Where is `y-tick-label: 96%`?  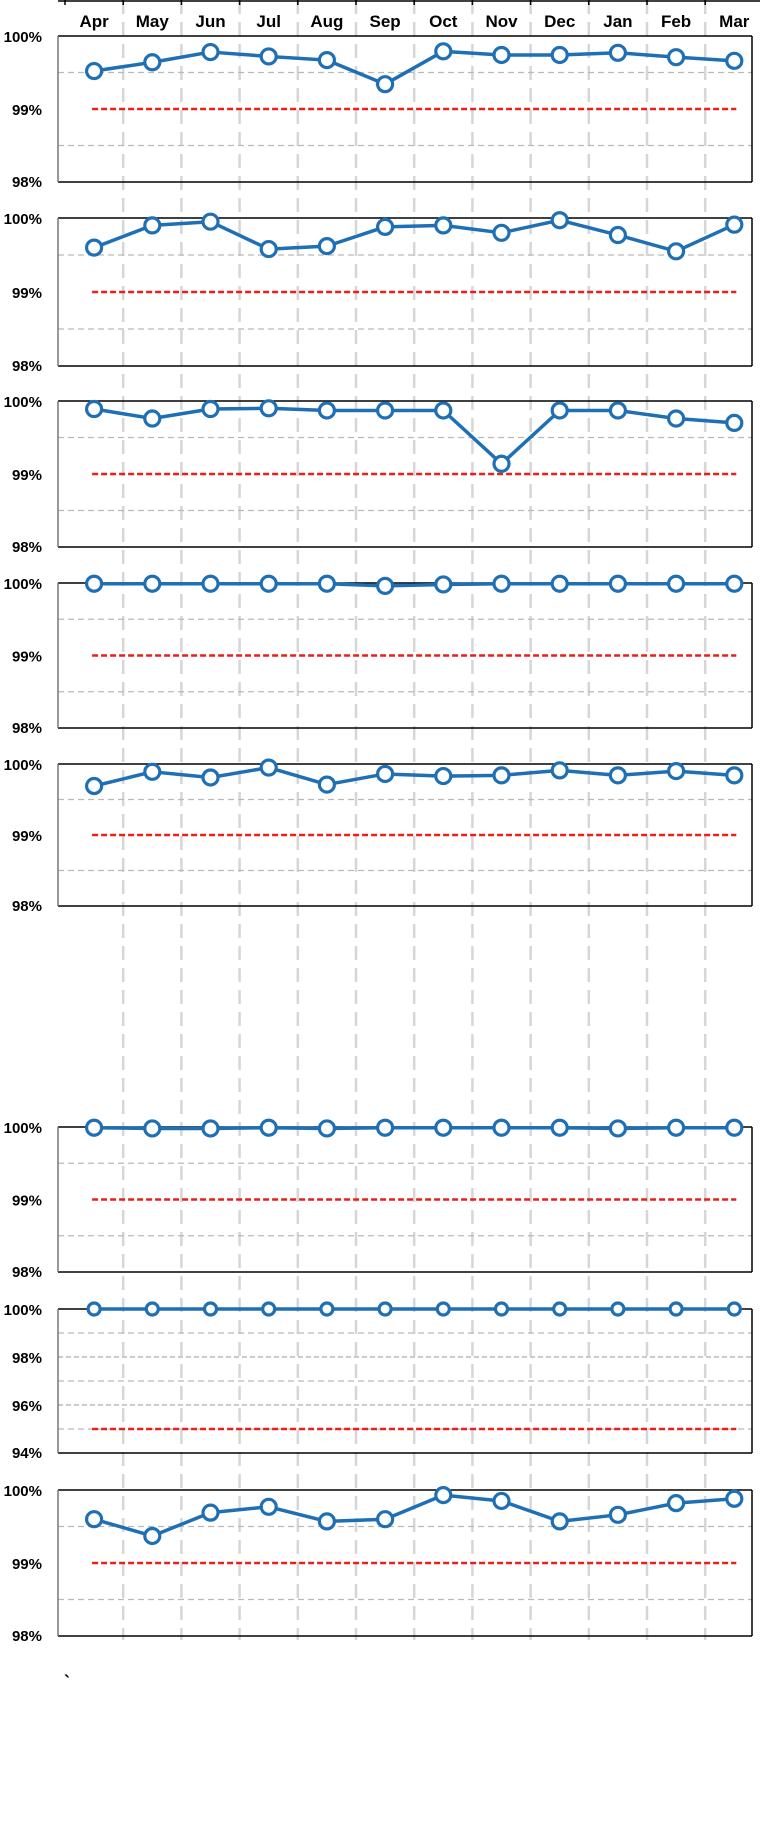 y-tick-label: 96% is located at coordinates (27, 1406).